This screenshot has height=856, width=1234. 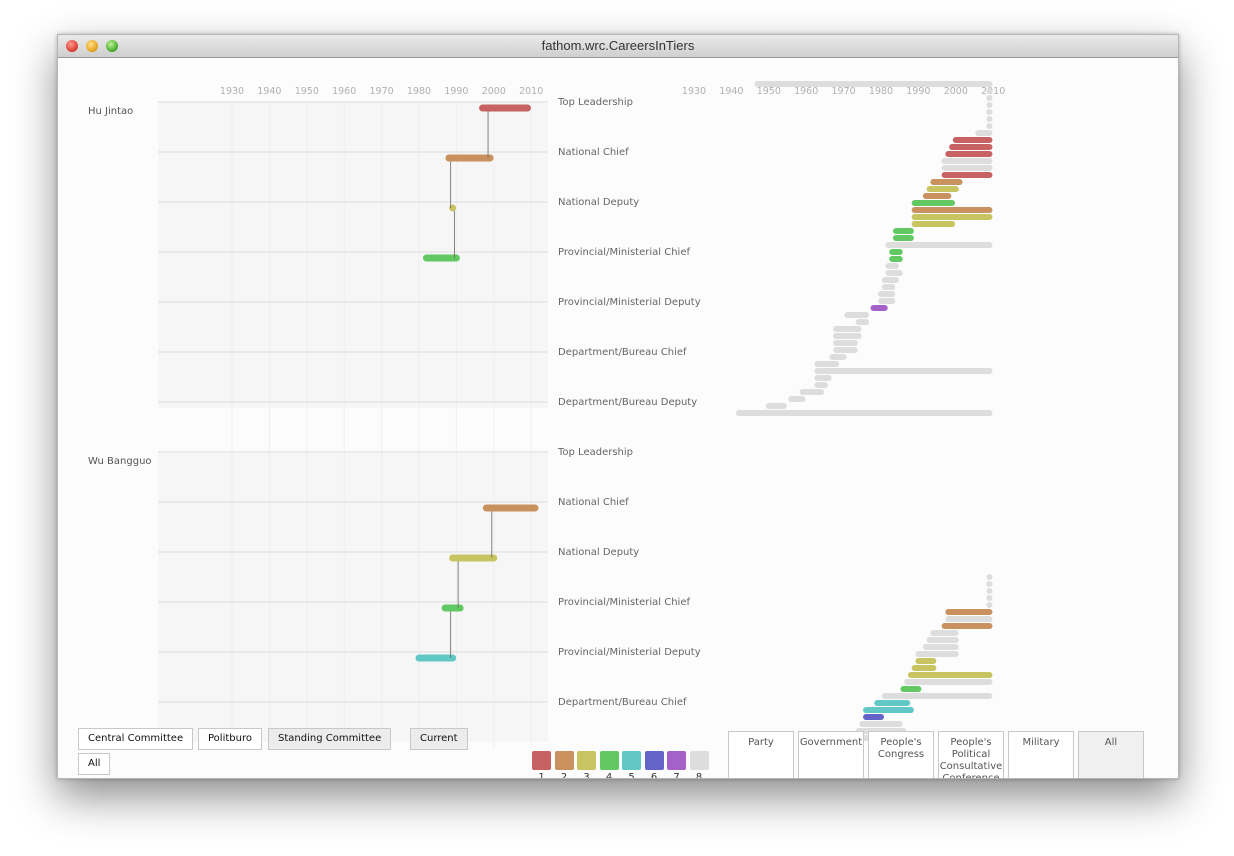 I want to click on title-bar: fathom.wrc.CareersInTiers, so click(x=618, y=46).